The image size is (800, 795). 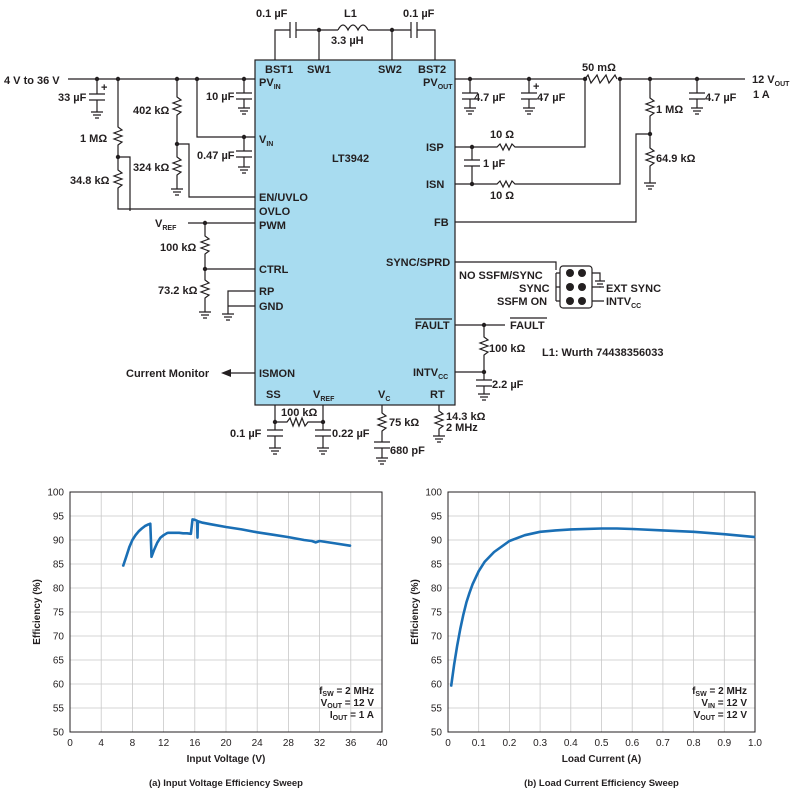 I want to click on pin-pwm: PWM, so click(x=272, y=226).